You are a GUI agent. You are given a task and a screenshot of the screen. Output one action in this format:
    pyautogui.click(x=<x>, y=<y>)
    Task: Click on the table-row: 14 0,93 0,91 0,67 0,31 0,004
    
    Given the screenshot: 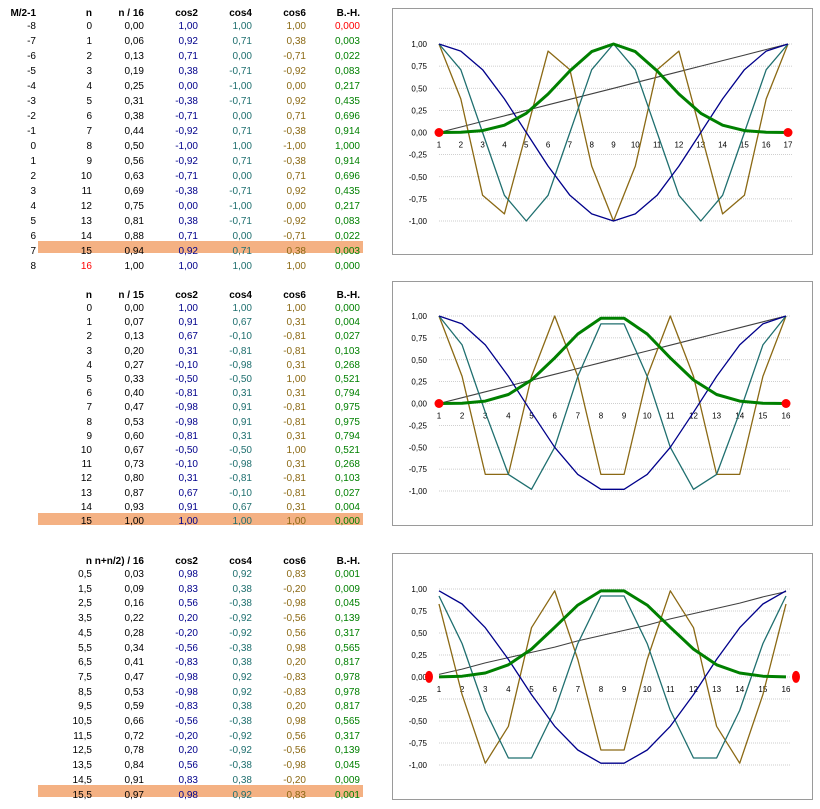 What is the action you would take?
    pyautogui.click(x=185, y=507)
    